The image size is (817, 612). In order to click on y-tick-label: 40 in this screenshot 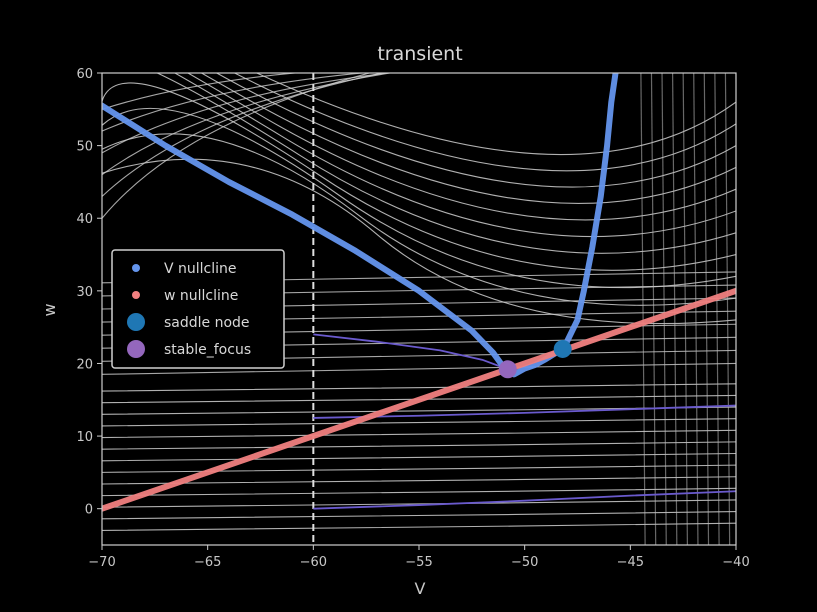, I will do `click(84, 219)`.